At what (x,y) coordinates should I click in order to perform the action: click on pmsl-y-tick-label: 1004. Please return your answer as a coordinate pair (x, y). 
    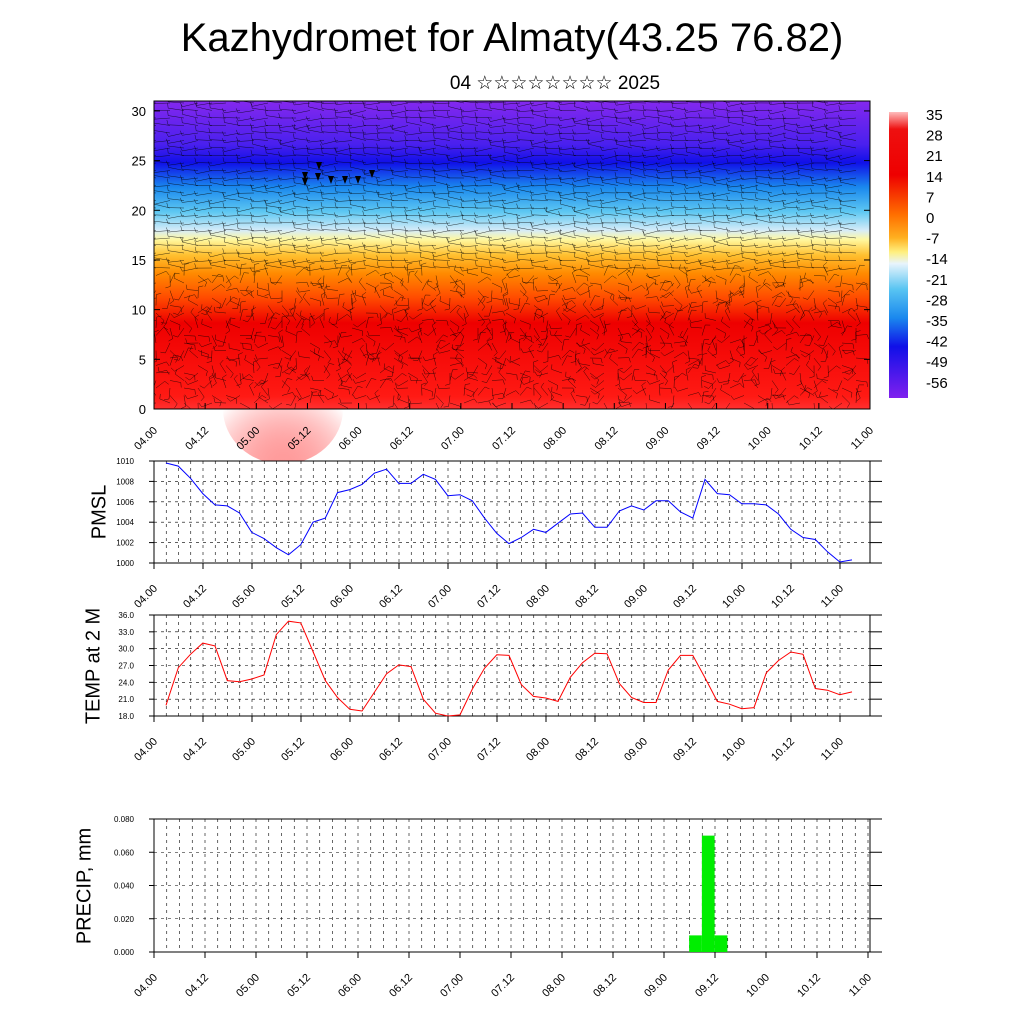
    Looking at the image, I should click on (125, 522).